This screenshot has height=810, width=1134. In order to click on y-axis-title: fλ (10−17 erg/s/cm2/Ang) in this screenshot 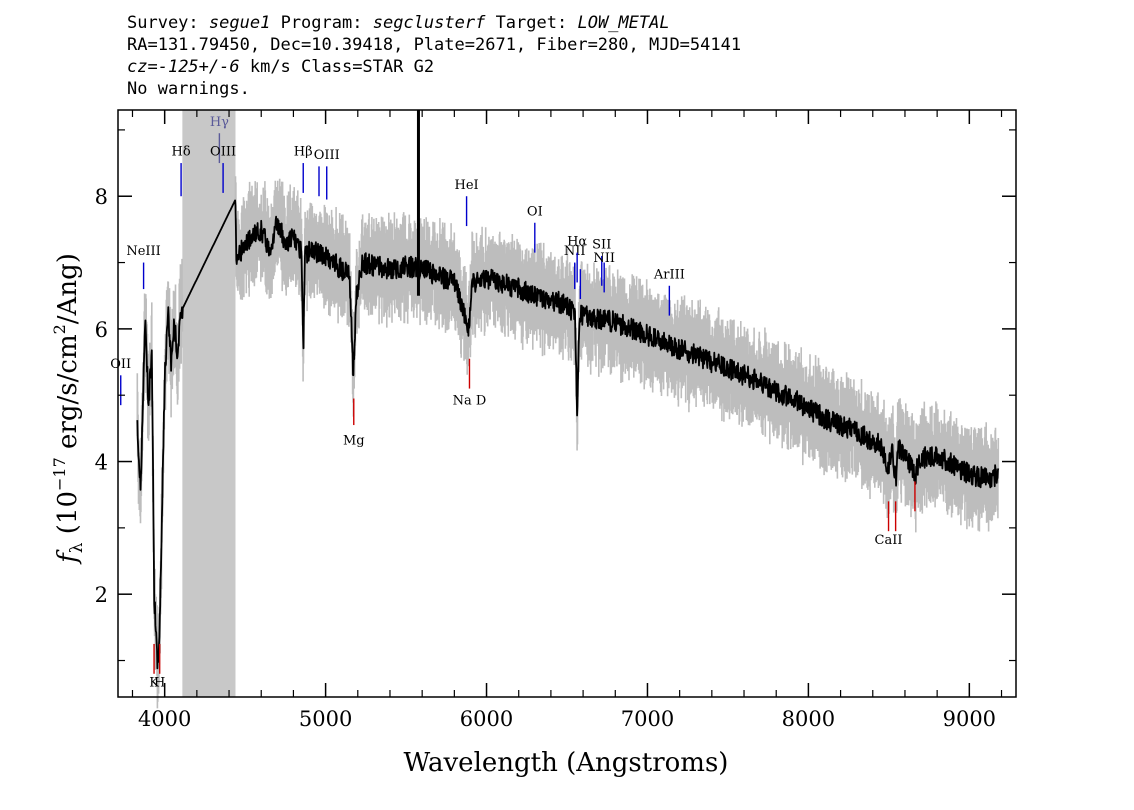, I will do `click(68, 409)`.